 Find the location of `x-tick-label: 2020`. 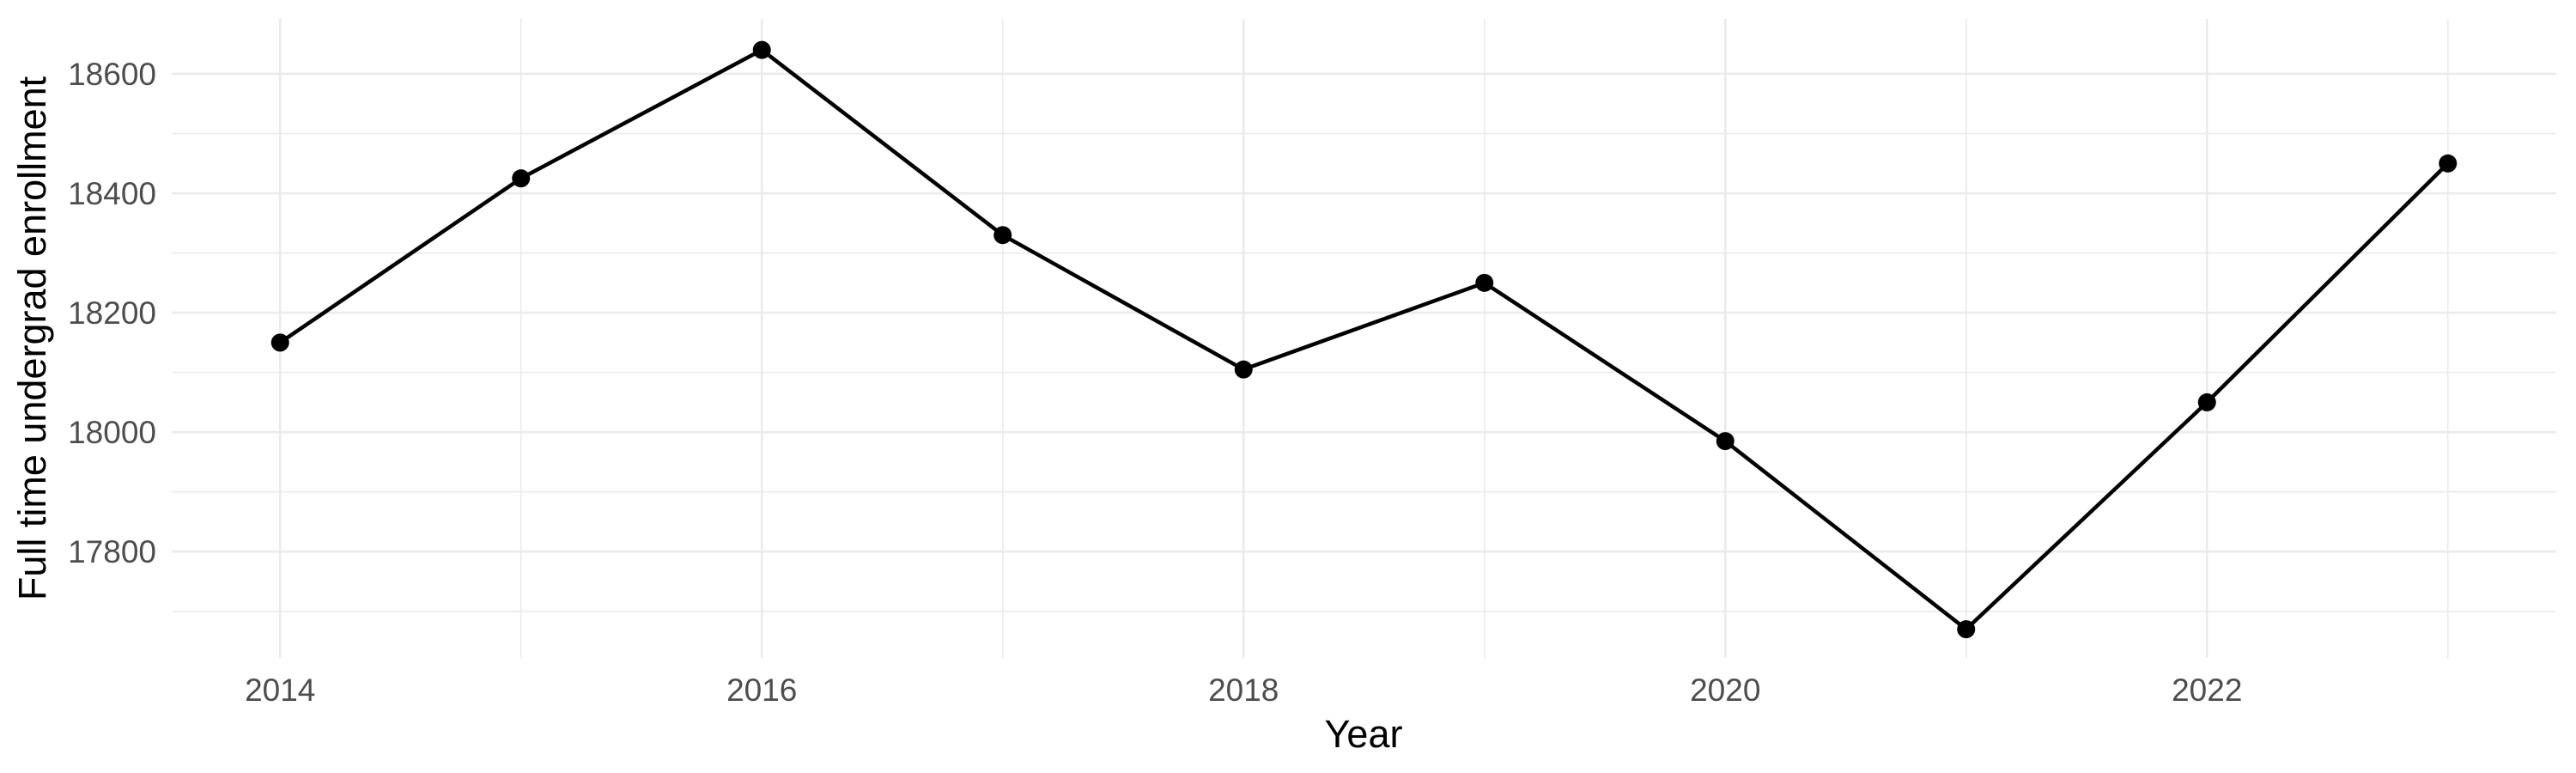

x-tick-label: 2020 is located at coordinates (1725, 690).